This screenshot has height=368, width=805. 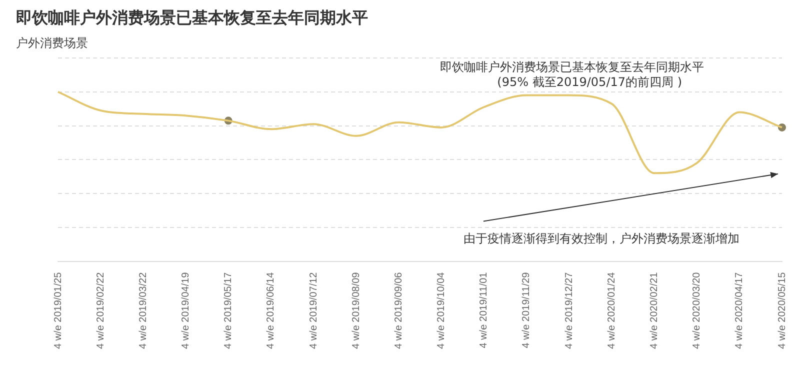 What do you see at coordinates (484, 310) in the screenshot?
I see `x-tick-label: 4 w/e 2019/11/01` at bounding box center [484, 310].